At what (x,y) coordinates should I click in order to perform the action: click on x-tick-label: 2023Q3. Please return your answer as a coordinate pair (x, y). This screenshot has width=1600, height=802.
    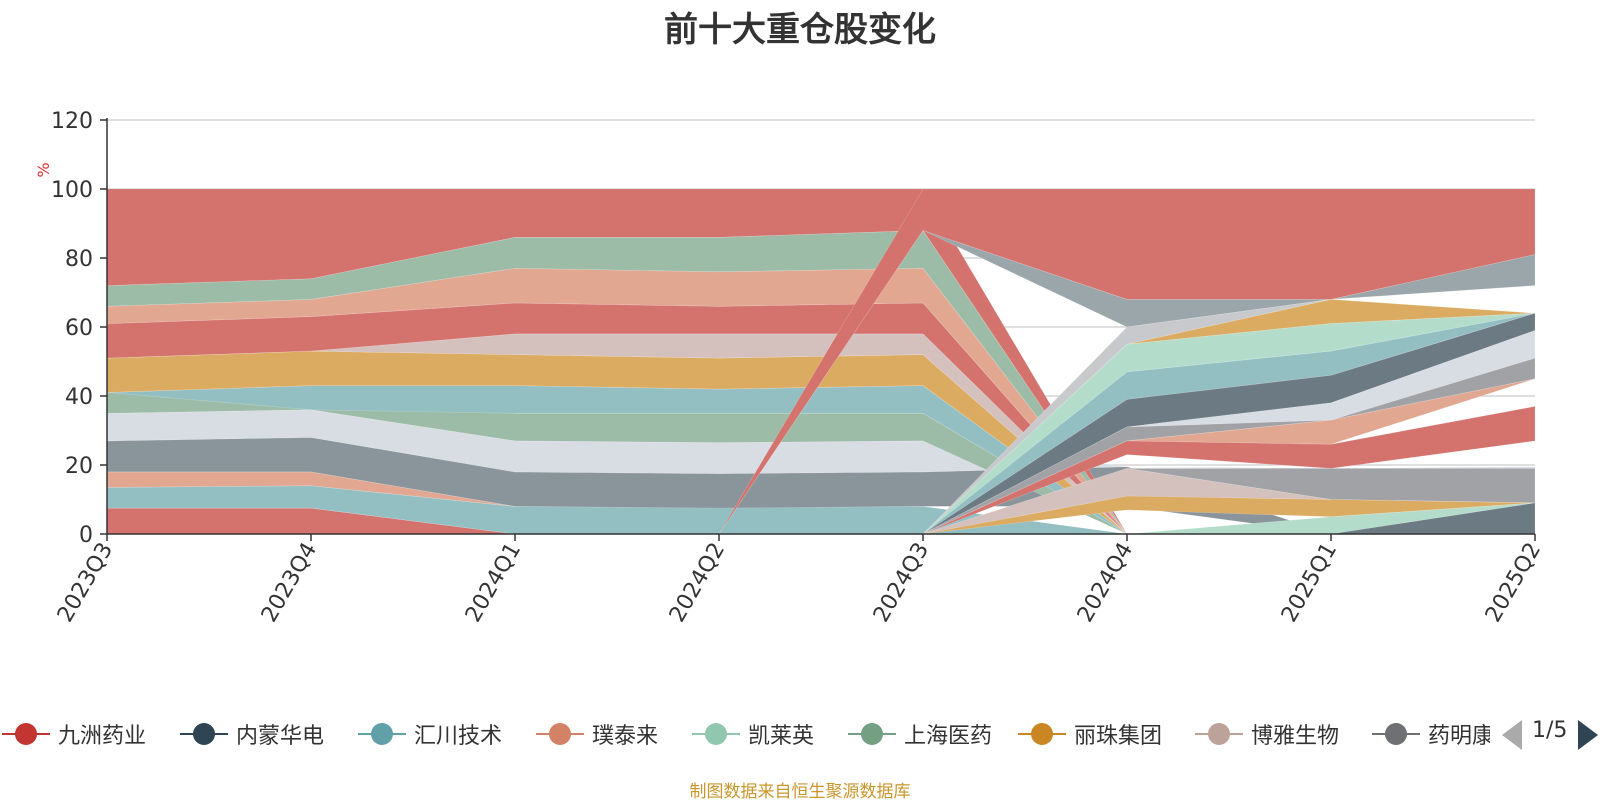
    Looking at the image, I should click on (85, 583).